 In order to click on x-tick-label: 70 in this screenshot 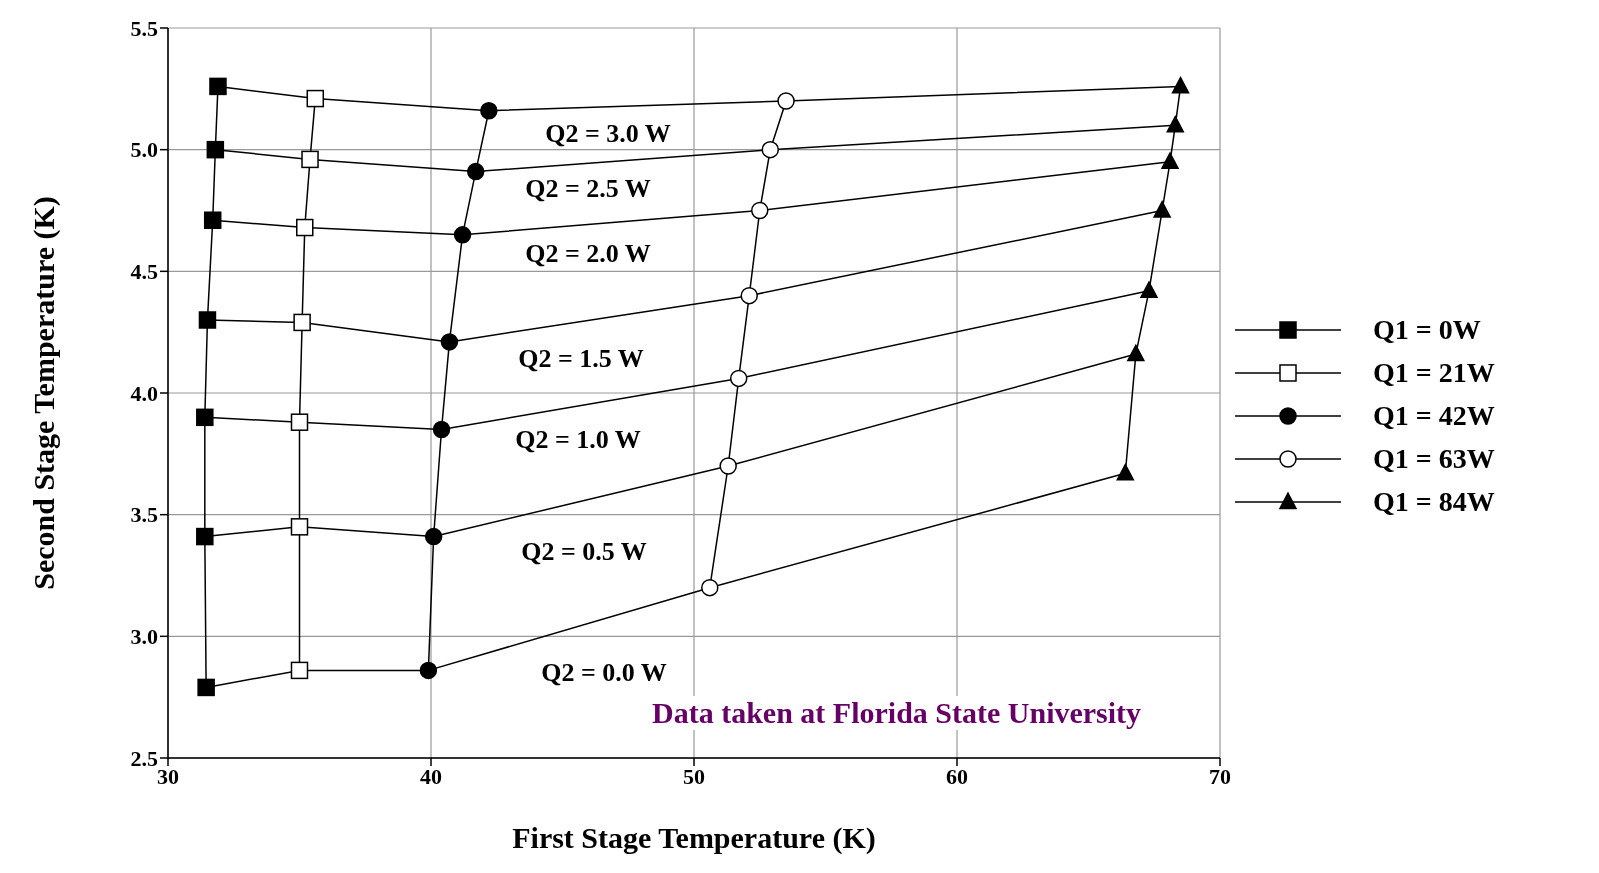, I will do `click(1220, 776)`.